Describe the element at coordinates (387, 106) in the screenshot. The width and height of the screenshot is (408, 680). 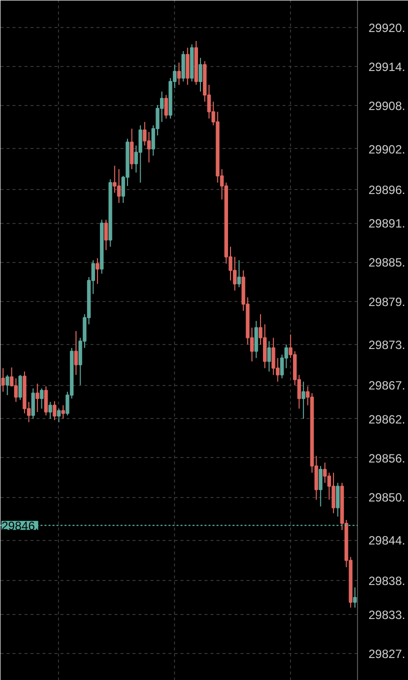
I see `y-tick-label: 29908.` at that location.